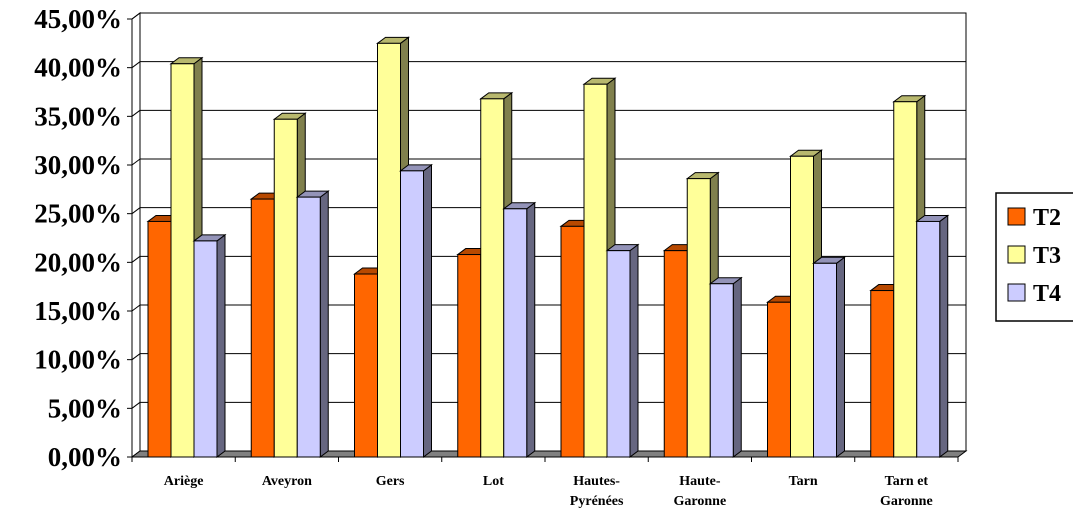 The width and height of the screenshot is (1073, 512). I want to click on y-tick-label: 10,00%, so click(78, 360).